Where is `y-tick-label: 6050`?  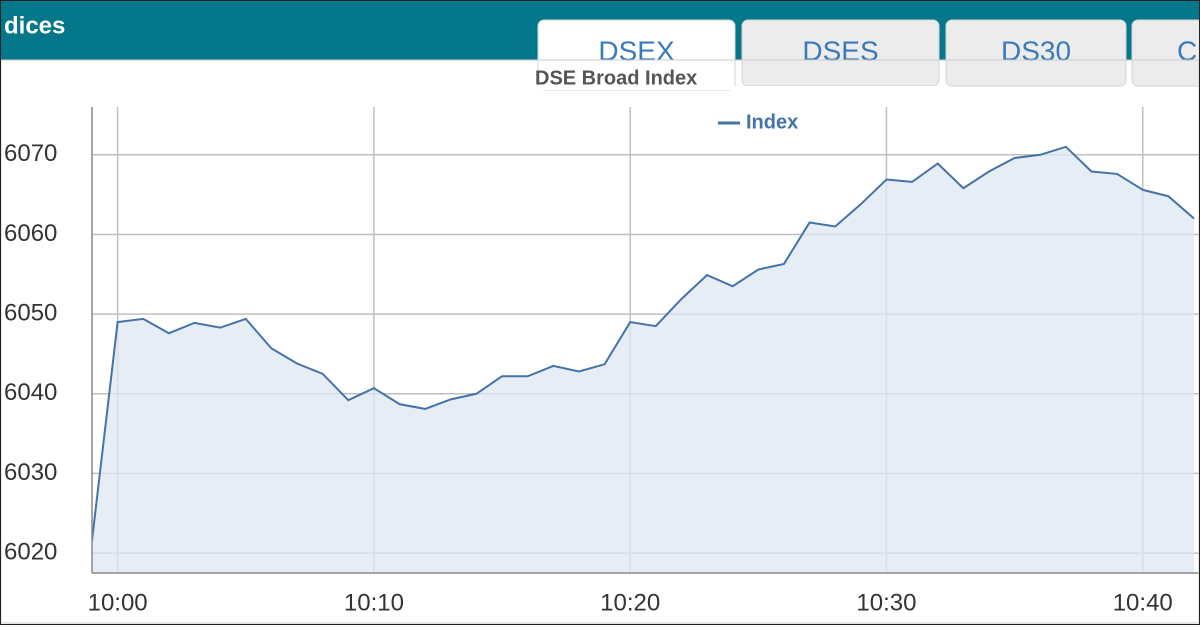 y-tick-label: 6050 is located at coordinates (30, 312).